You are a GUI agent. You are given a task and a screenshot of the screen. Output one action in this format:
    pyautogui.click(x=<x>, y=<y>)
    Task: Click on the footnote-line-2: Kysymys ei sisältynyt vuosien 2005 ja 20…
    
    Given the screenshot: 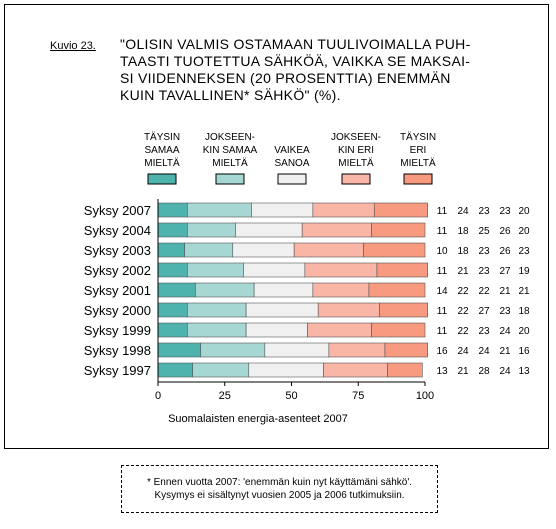 What is the action you would take?
    pyautogui.click(x=279, y=495)
    